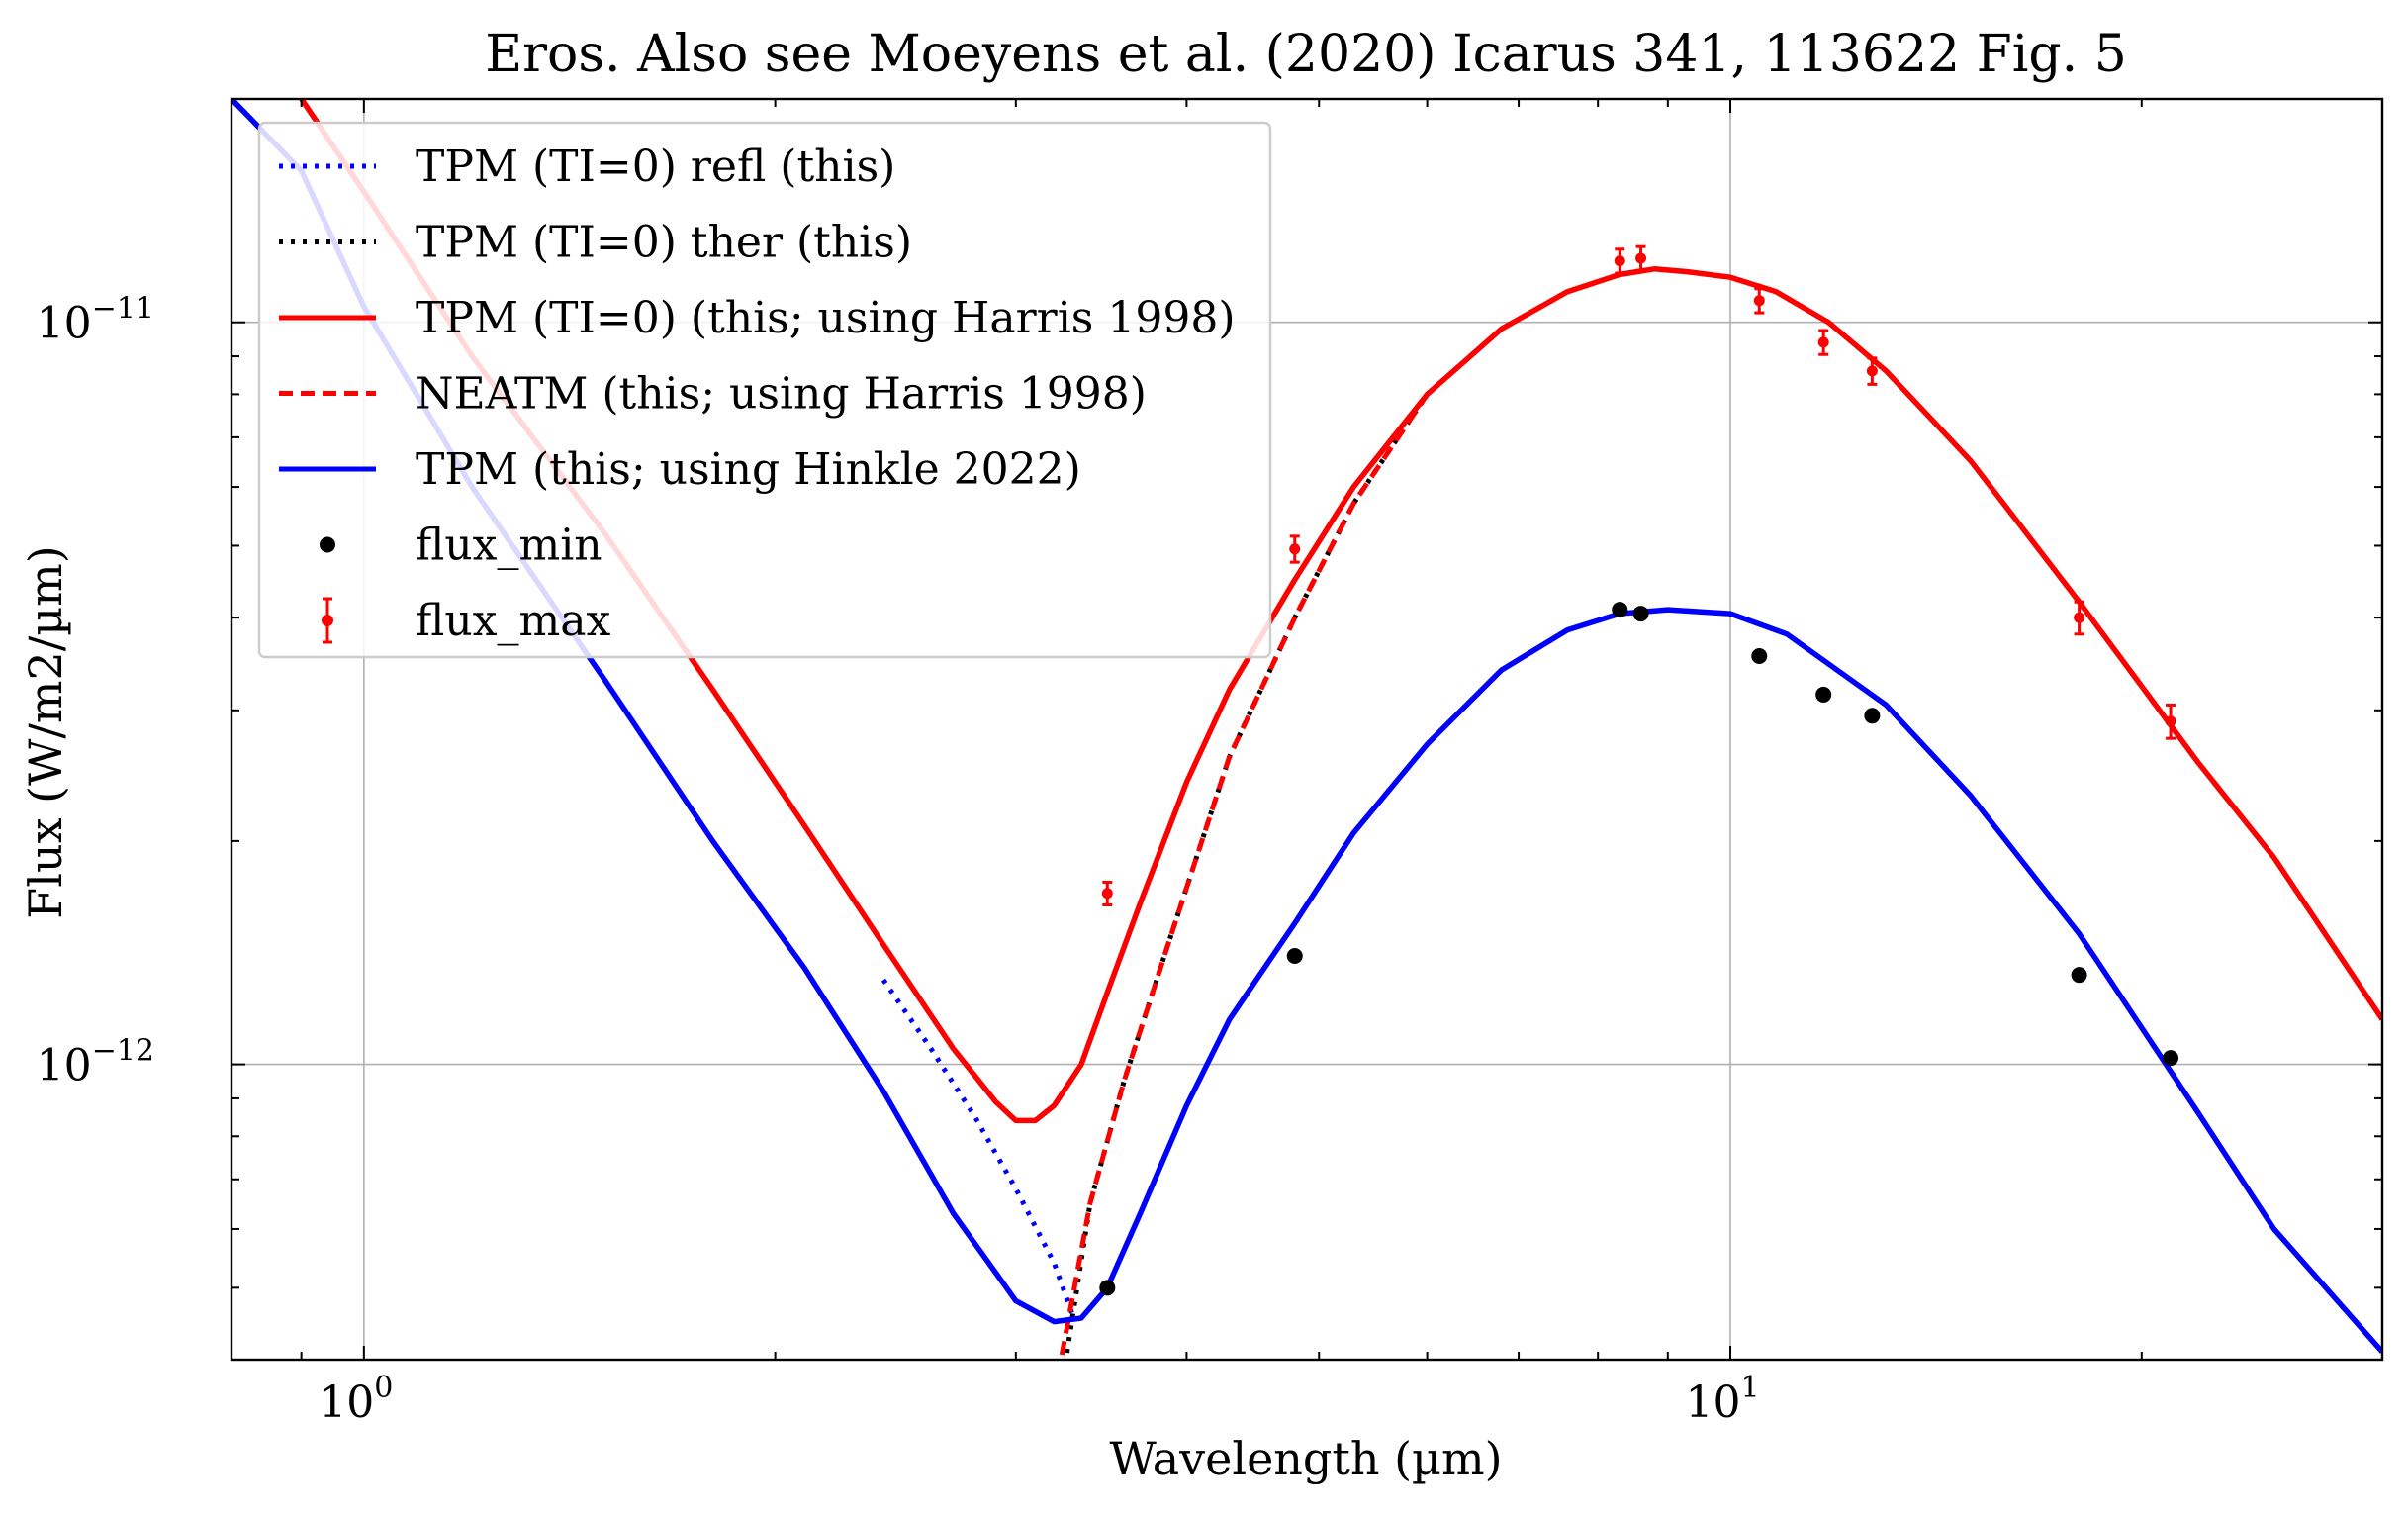 The height and width of the screenshot is (1518, 2408). What do you see at coordinates (1749, 1388) in the screenshot?
I see `x-tick-label-exp-1: 1` at bounding box center [1749, 1388].